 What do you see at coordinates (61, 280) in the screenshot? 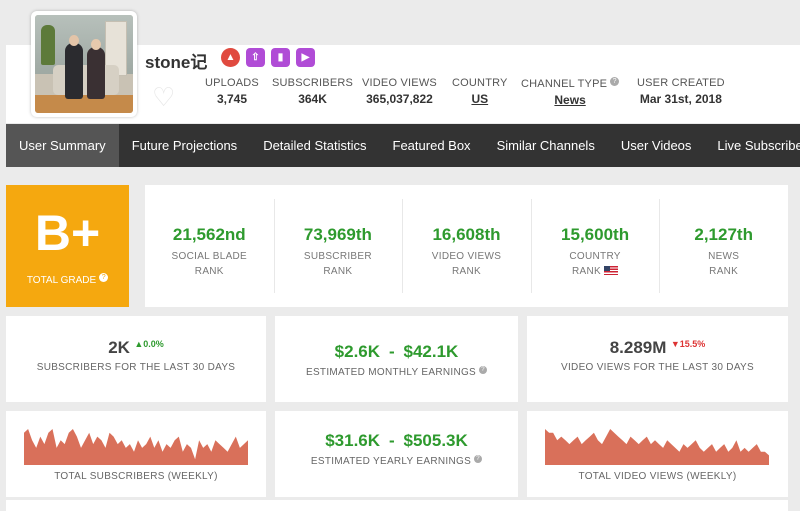
I see `grade-label: TOTAL GRADE` at bounding box center [61, 280].